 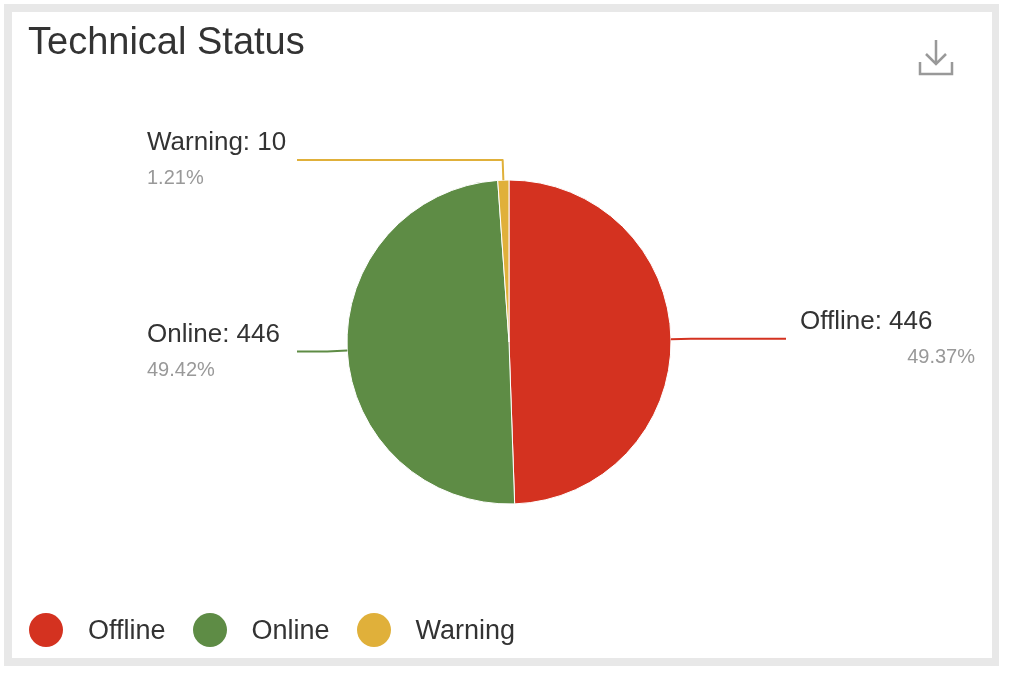 What do you see at coordinates (465, 630) in the screenshot?
I see `legend-label: Warning` at bounding box center [465, 630].